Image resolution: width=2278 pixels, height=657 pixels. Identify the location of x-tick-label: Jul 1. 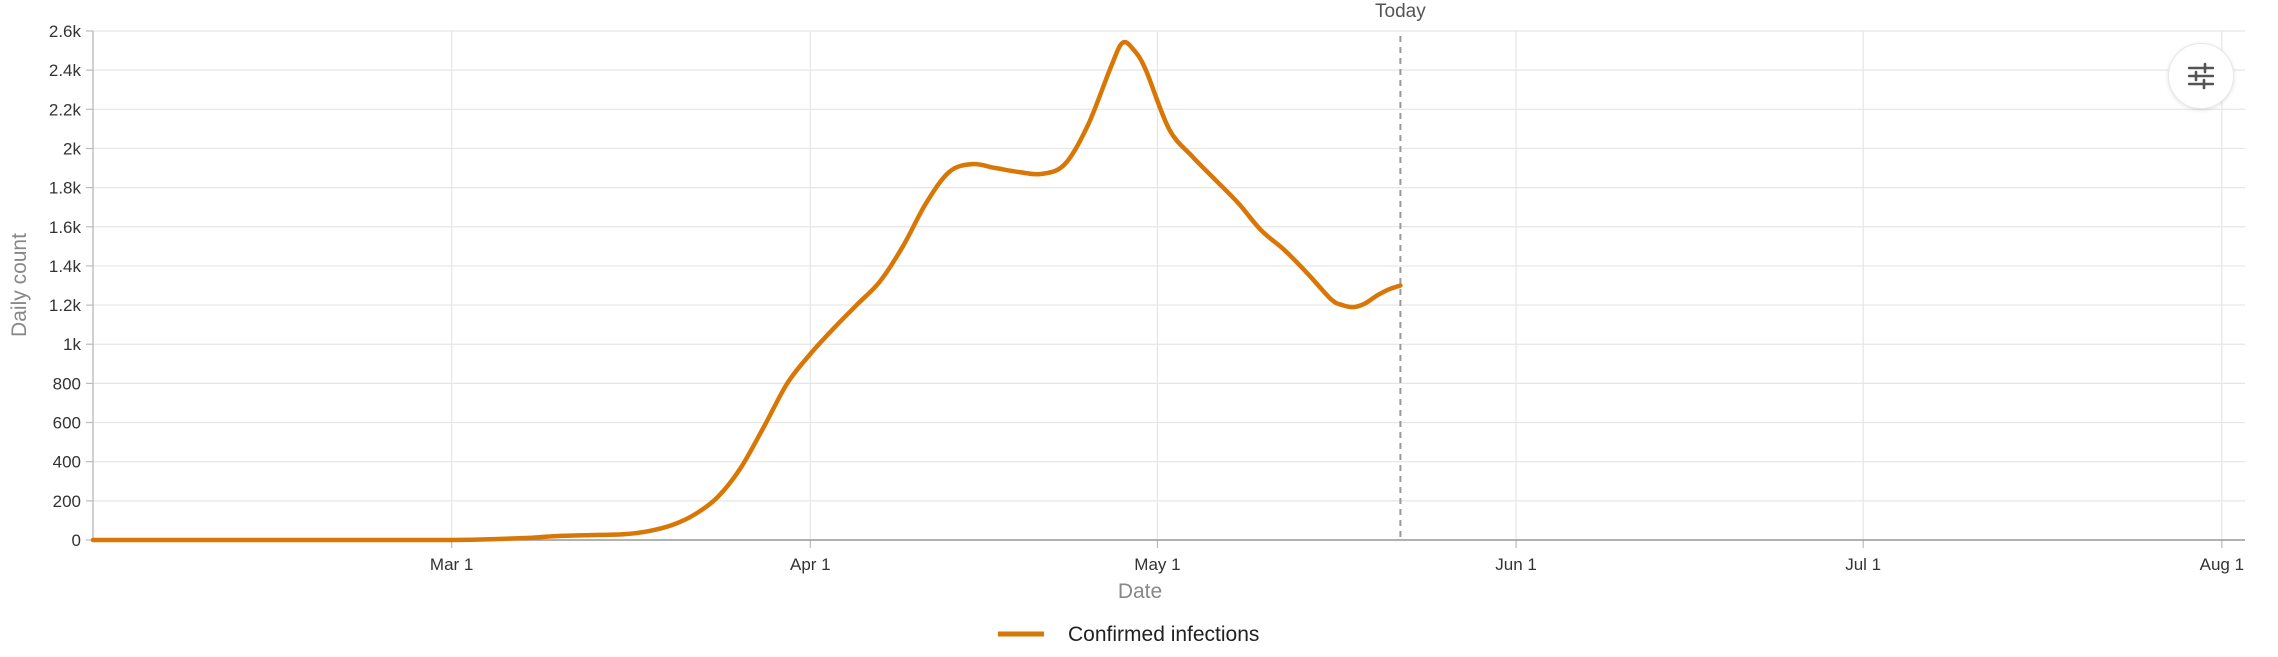
(1863, 564).